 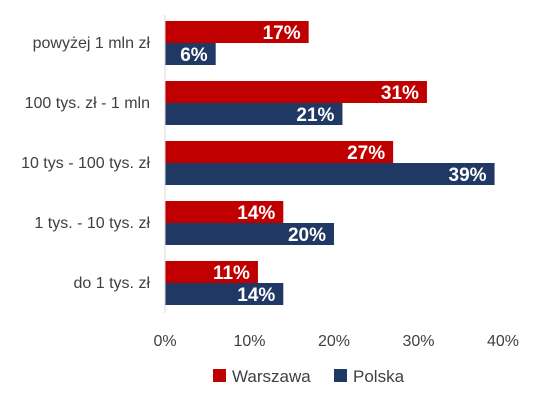 I want to click on legend-label-polska: Polska, so click(x=379, y=376).